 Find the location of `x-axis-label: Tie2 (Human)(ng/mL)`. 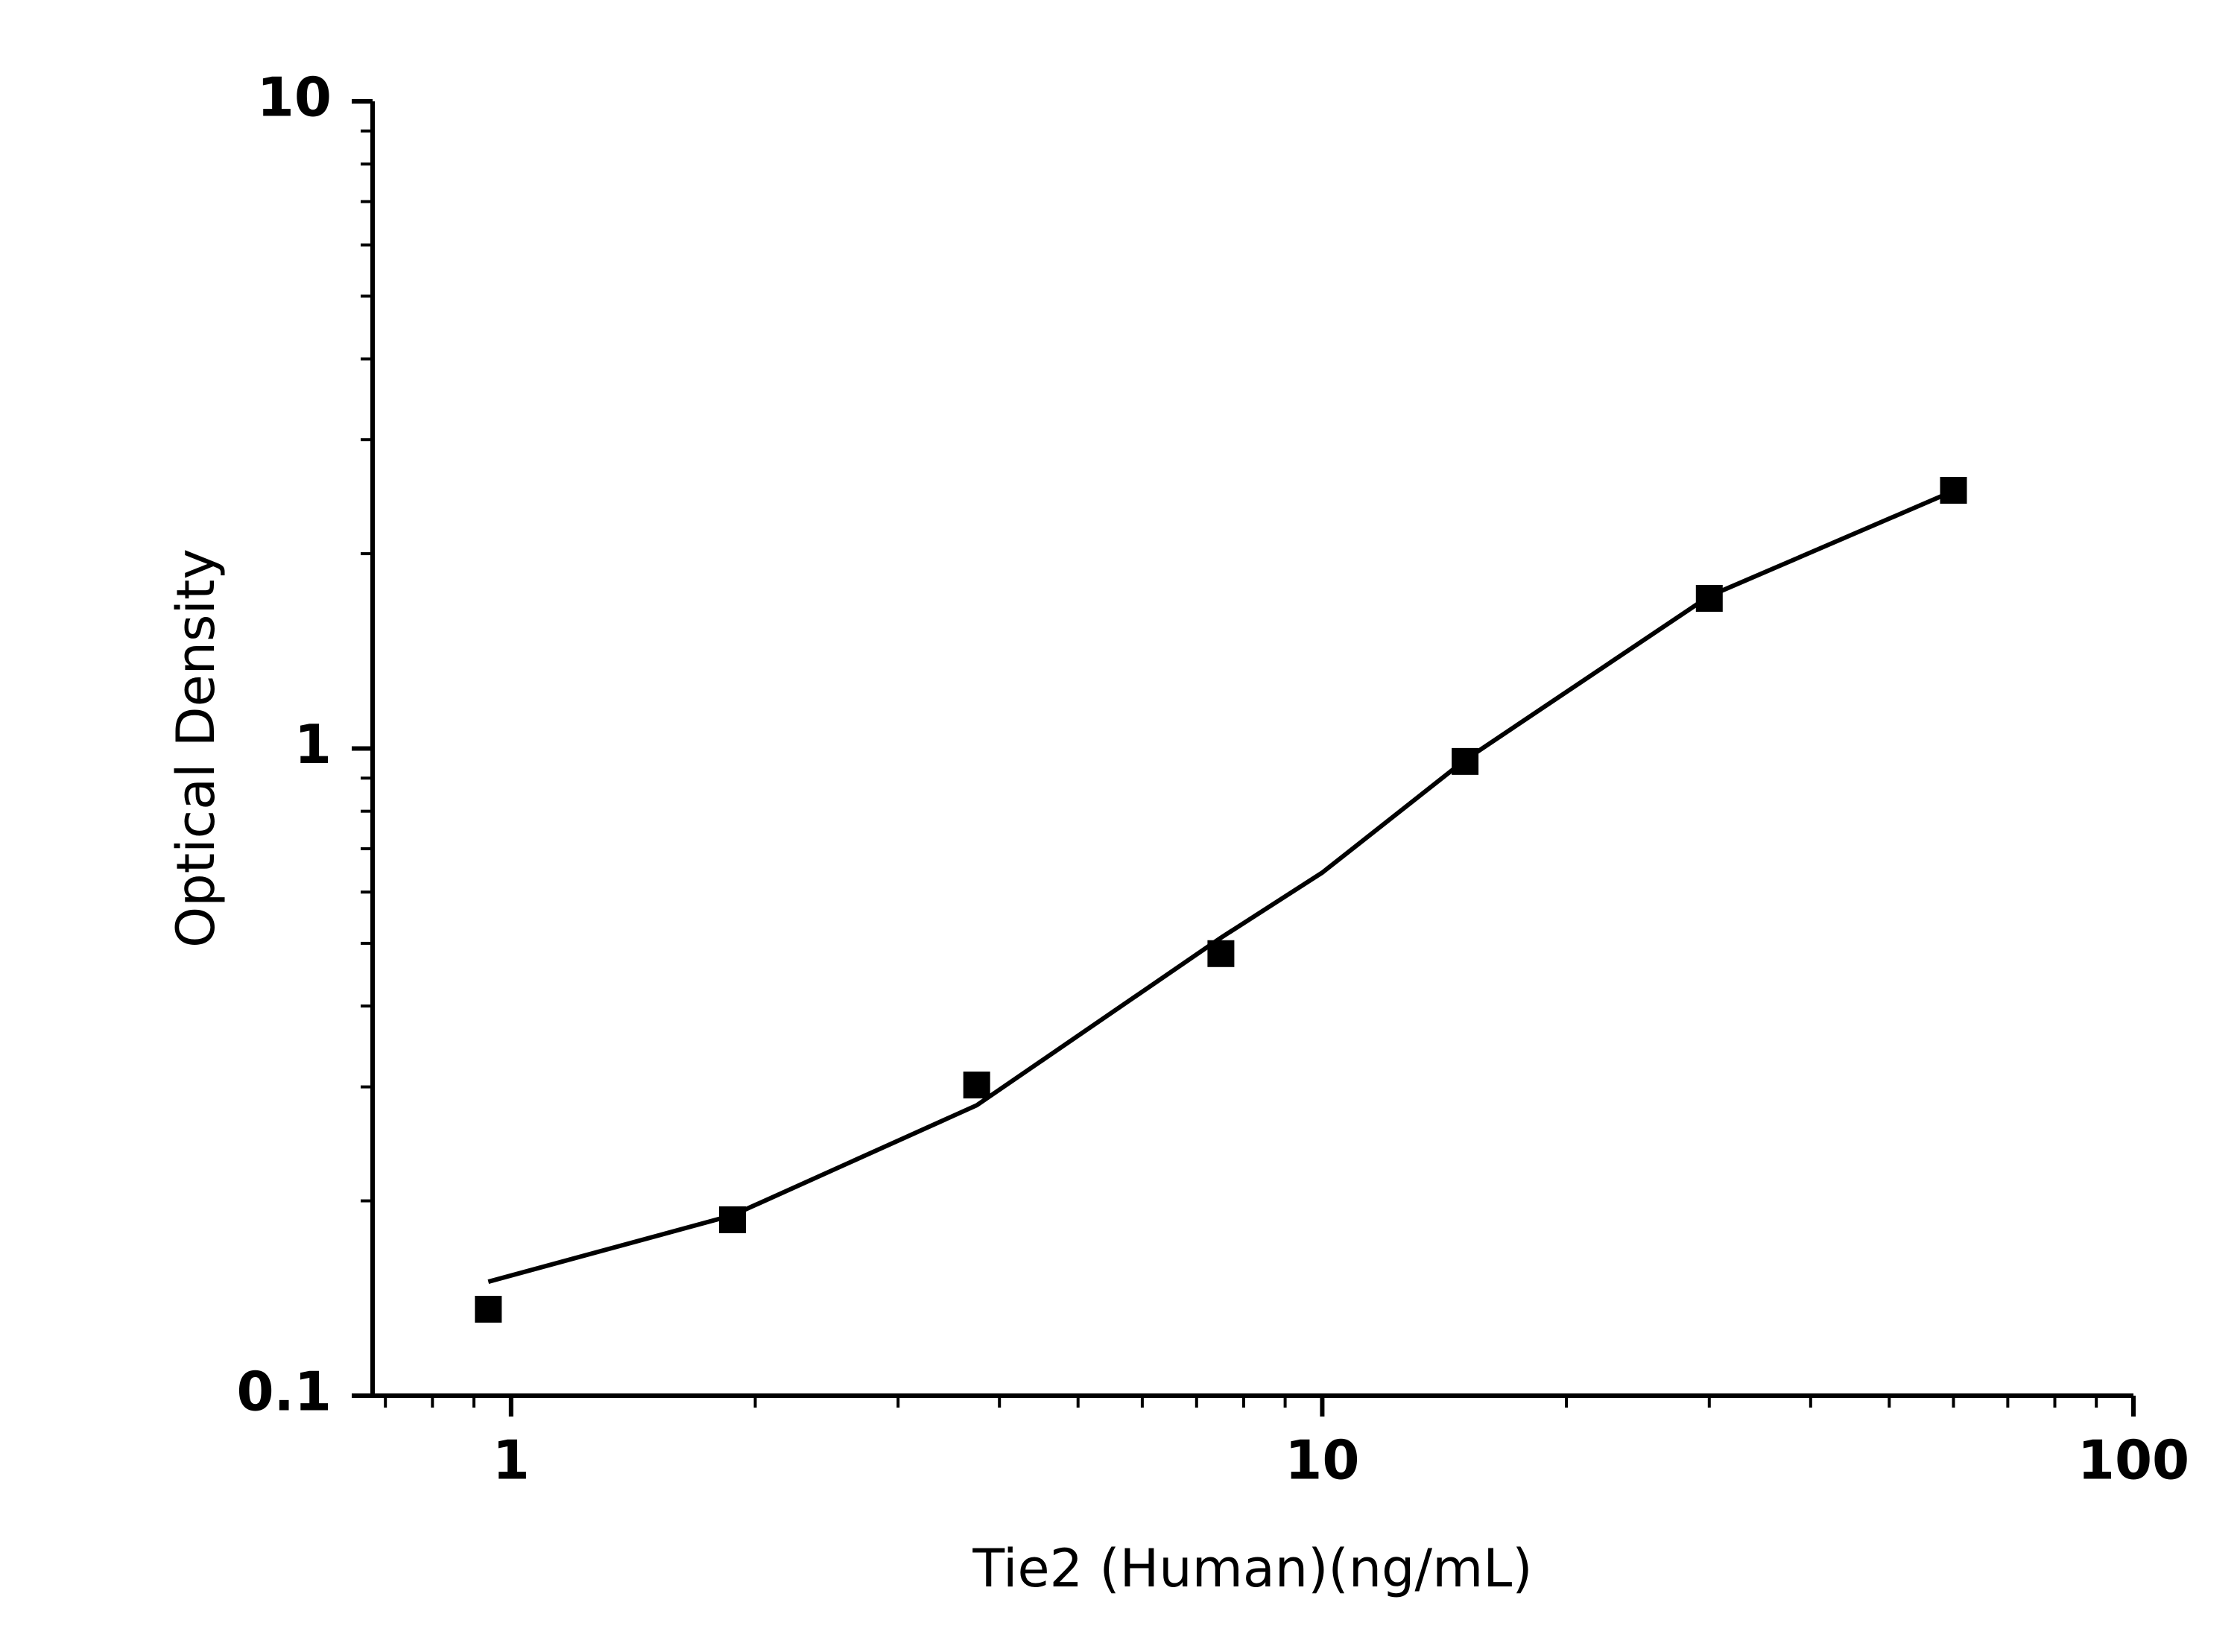

x-axis-label: Tie2 (Human)(ng/mL) is located at coordinates (1252, 1569).